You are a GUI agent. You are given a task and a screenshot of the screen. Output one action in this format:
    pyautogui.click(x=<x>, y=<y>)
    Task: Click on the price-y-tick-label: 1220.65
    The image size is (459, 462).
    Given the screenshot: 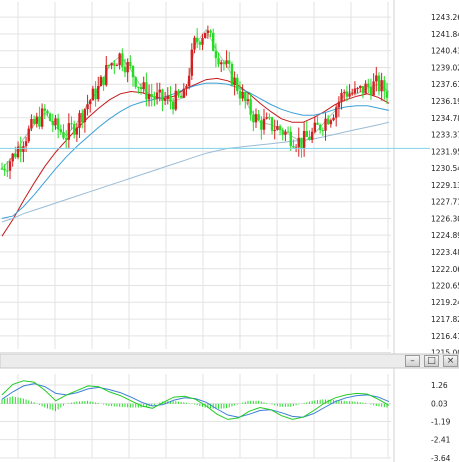 What is the action you would take?
    pyautogui.click(x=445, y=286)
    